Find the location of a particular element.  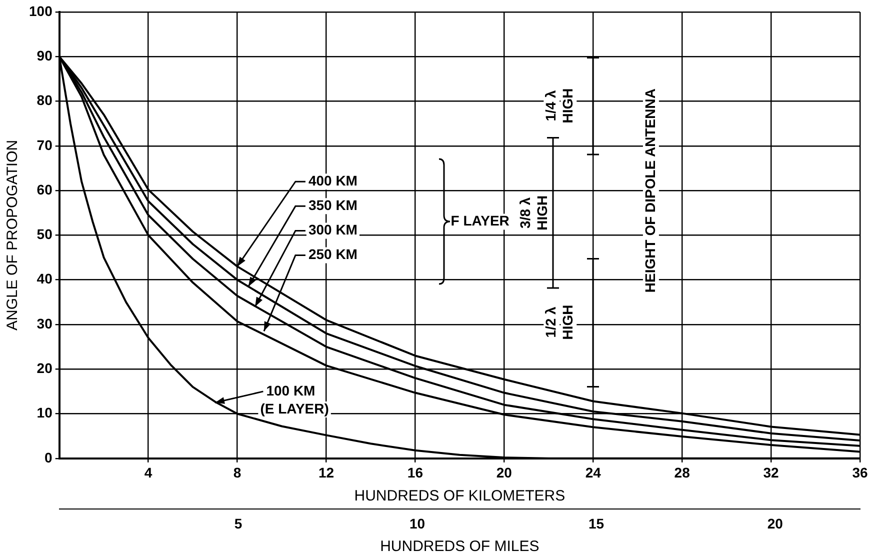

x2-tick-label: 15 is located at coordinates (596, 523).